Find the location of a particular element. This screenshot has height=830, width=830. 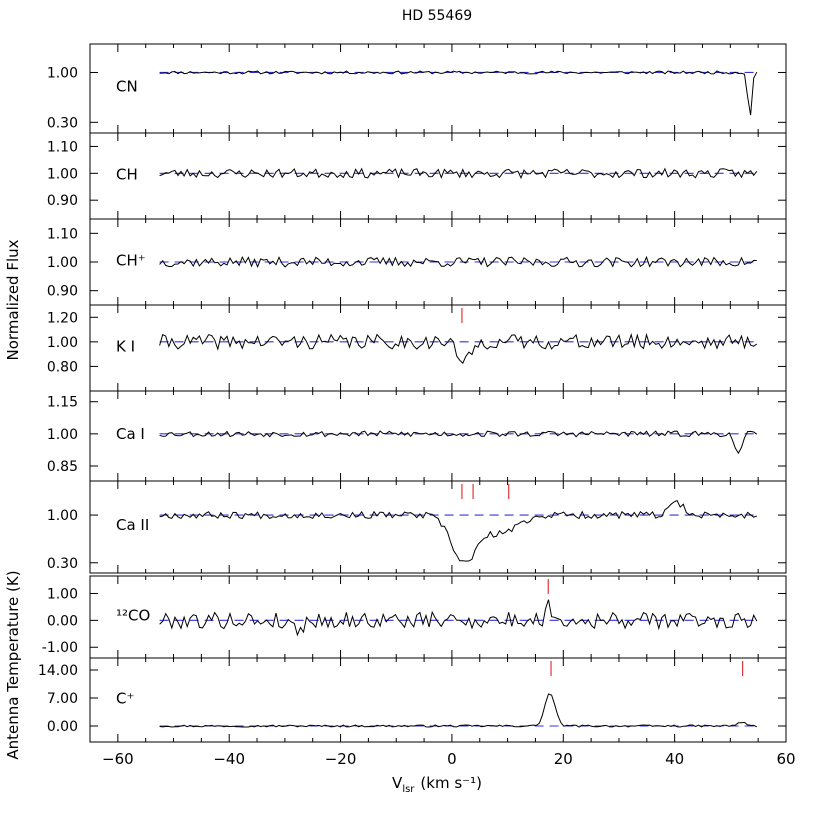

species-label: ¹²CO is located at coordinates (133, 615).